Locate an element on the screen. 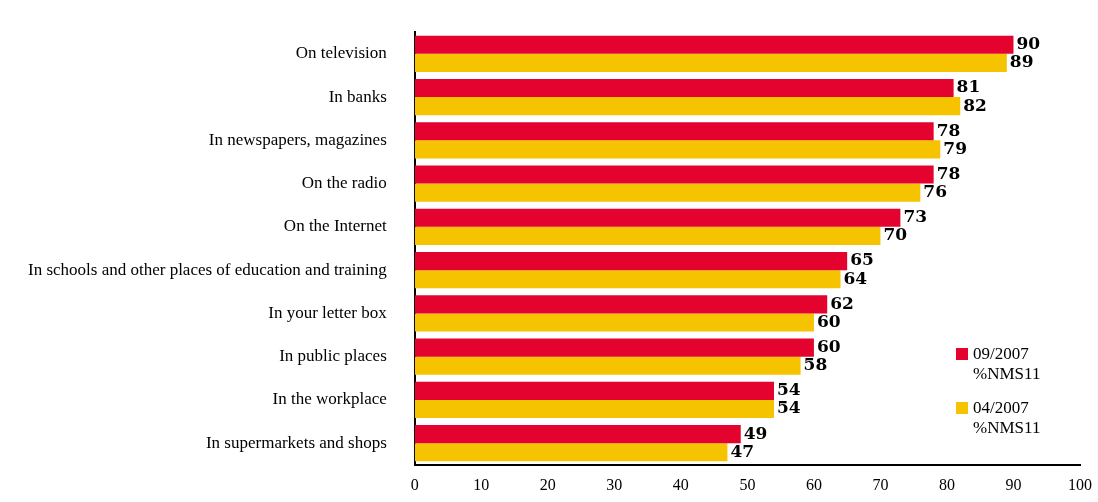 The image size is (1098, 502). y-tick-label: In your letter box is located at coordinates (328, 312).